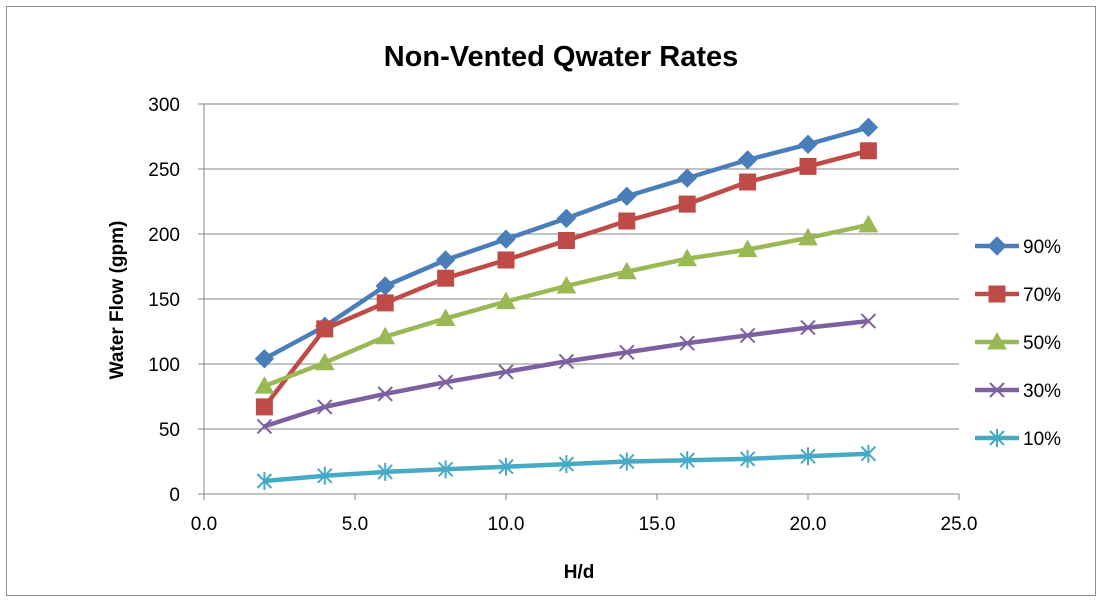 The width and height of the screenshot is (1102, 602). I want to click on legend-item: 70%, so click(1018, 295).